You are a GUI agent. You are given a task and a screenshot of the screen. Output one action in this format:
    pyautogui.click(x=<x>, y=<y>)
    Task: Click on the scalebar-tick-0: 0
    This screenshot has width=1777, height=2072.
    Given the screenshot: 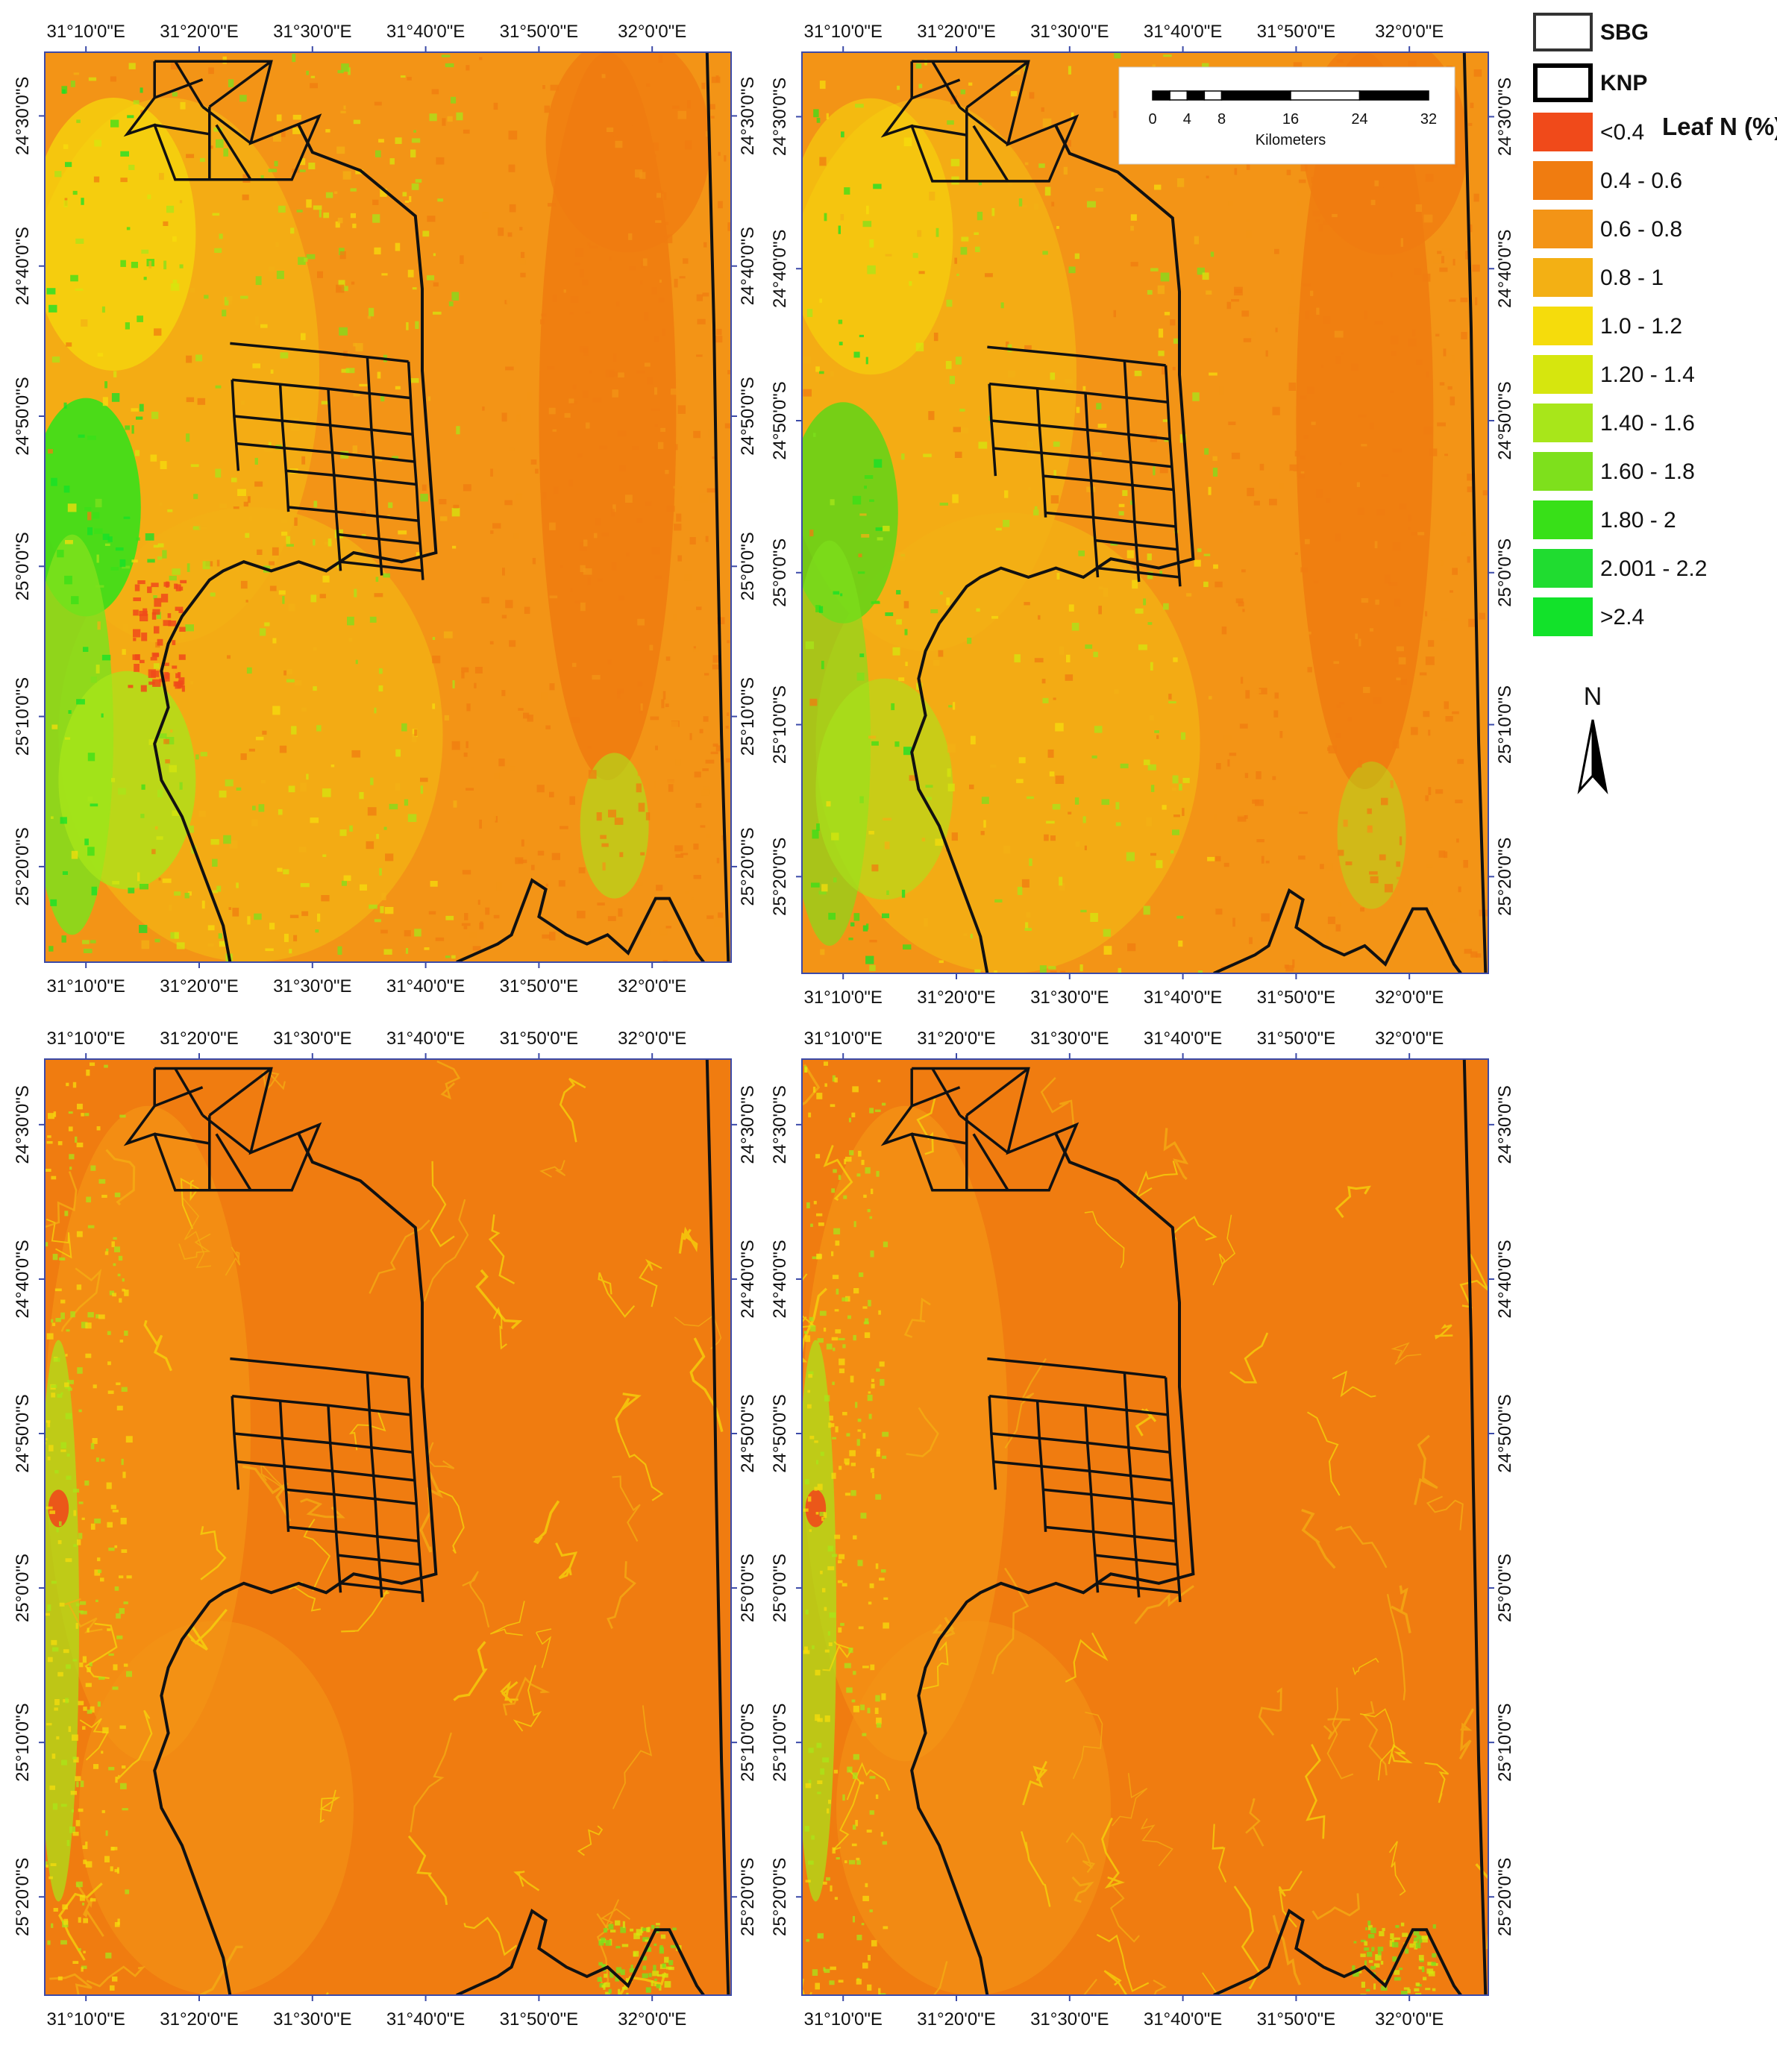 What is the action you would take?
    pyautogui.click(x=1152, y=119)
    